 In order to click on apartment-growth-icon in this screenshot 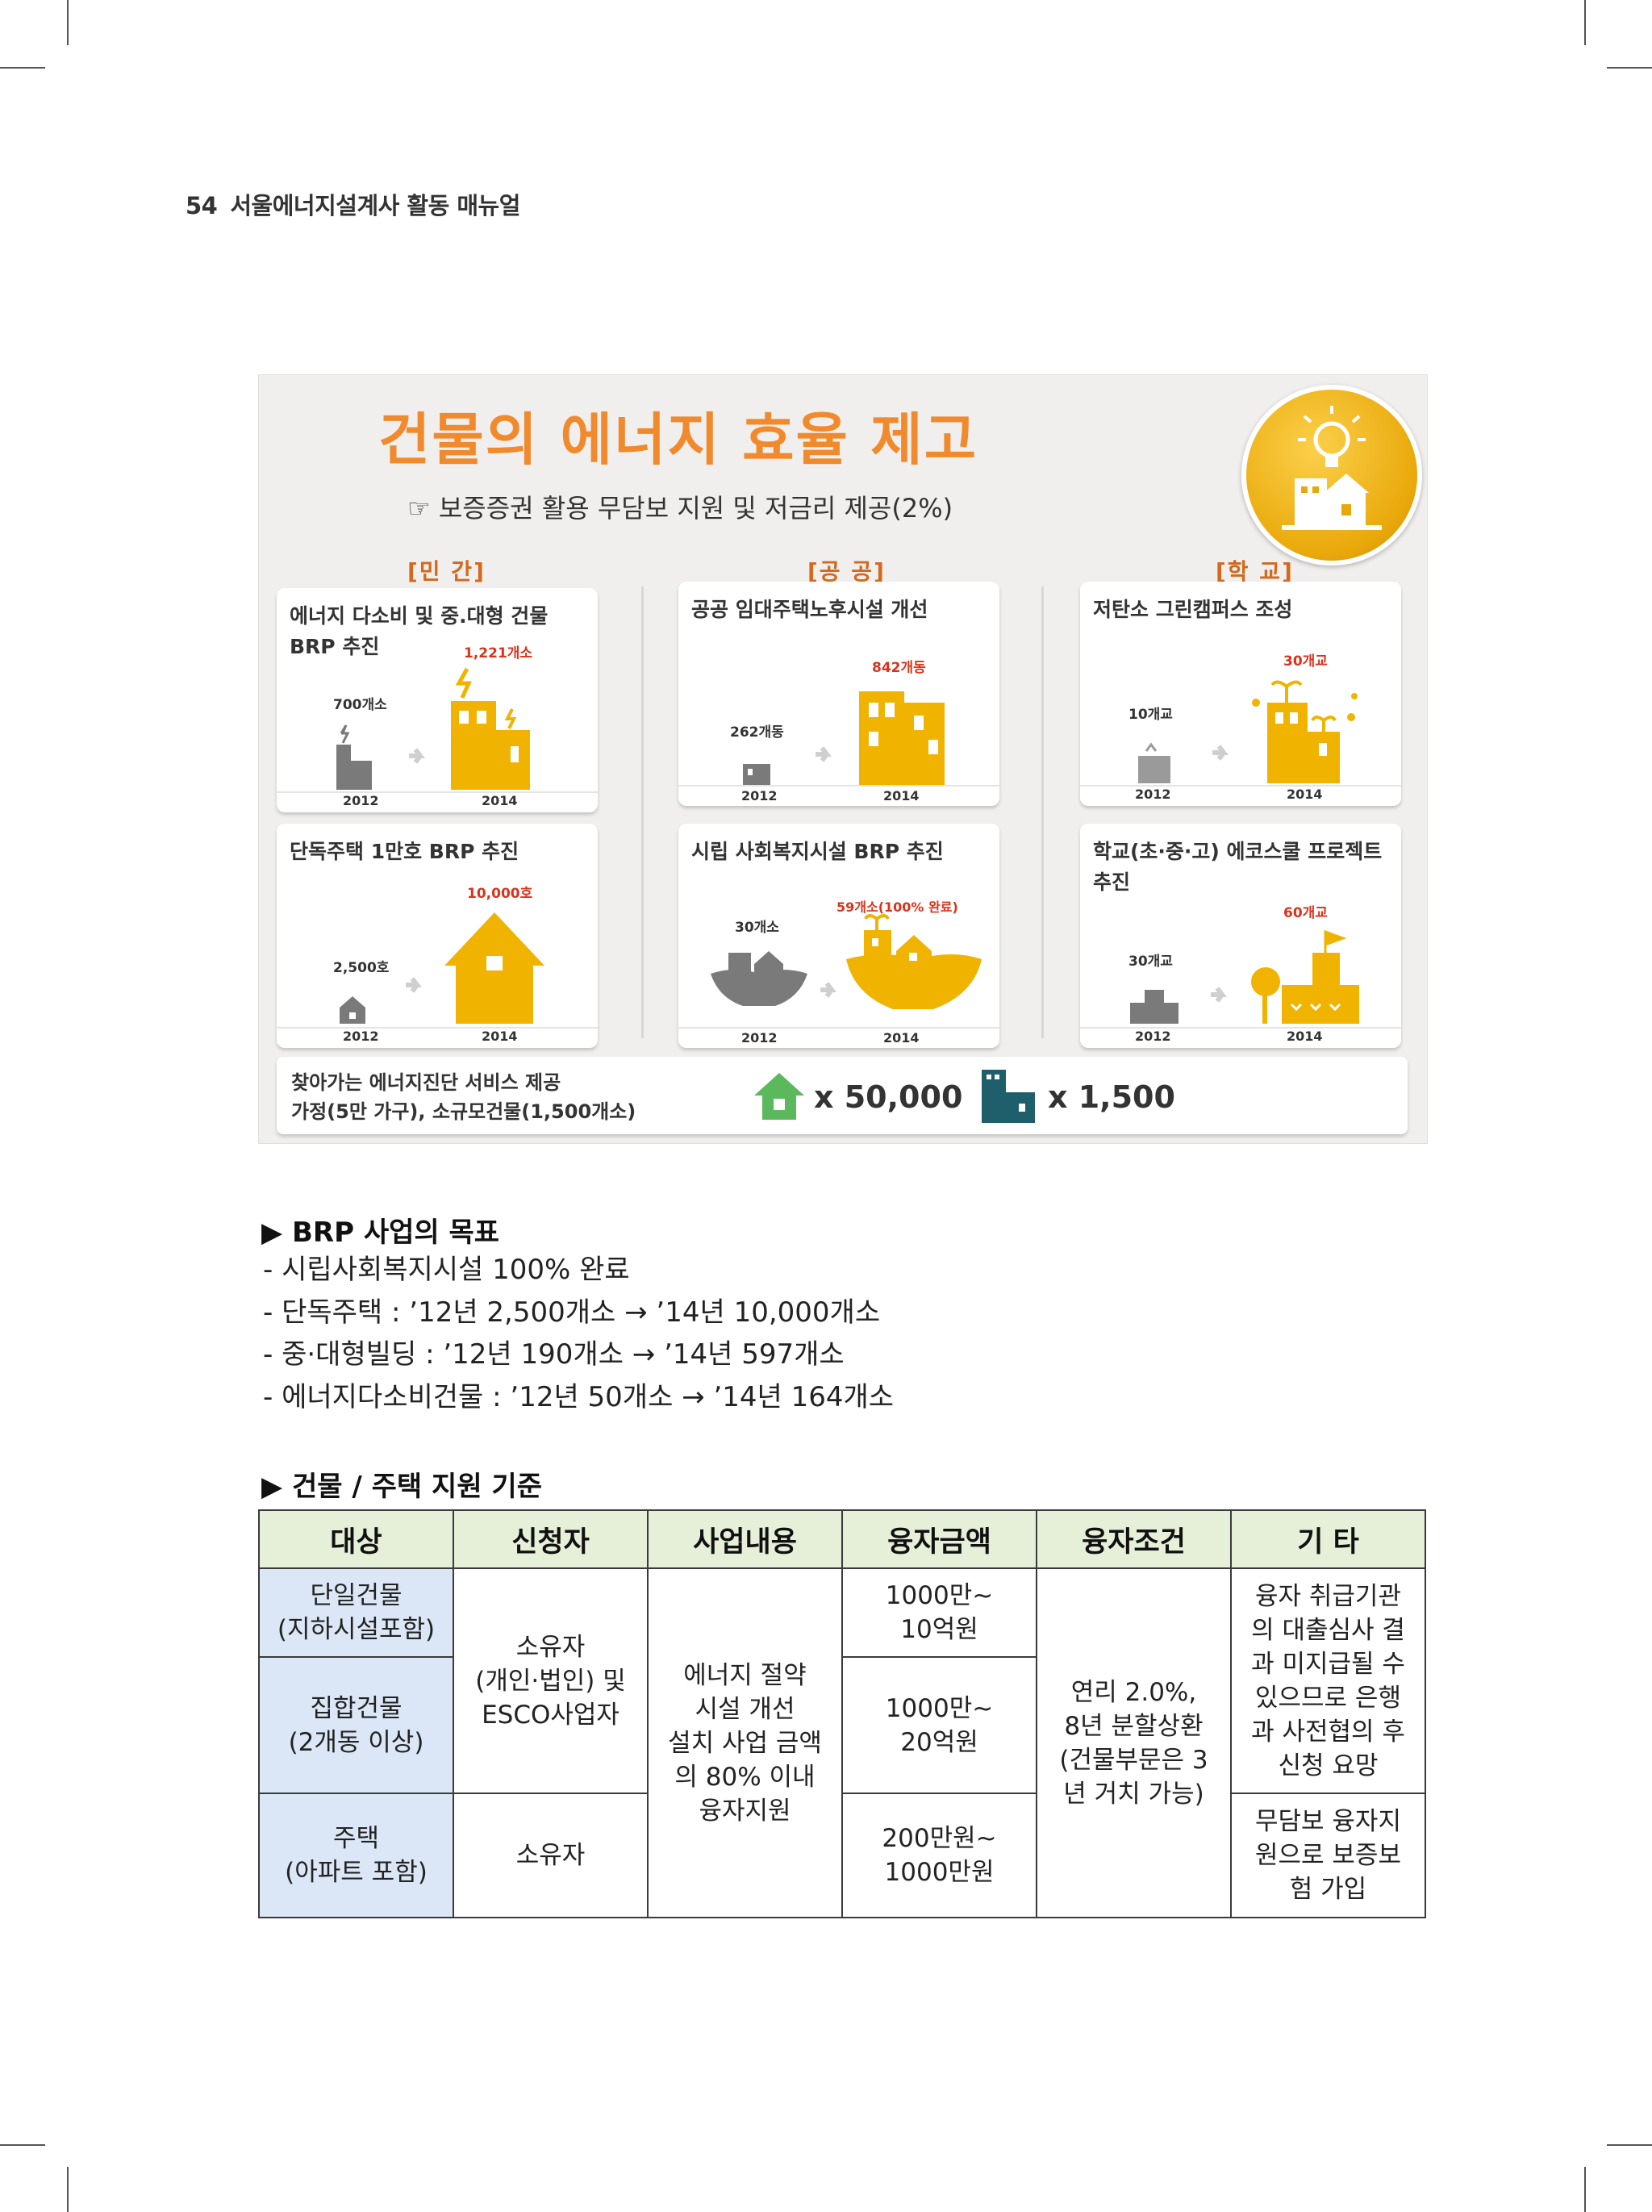, I will do `click(838, 739)`.